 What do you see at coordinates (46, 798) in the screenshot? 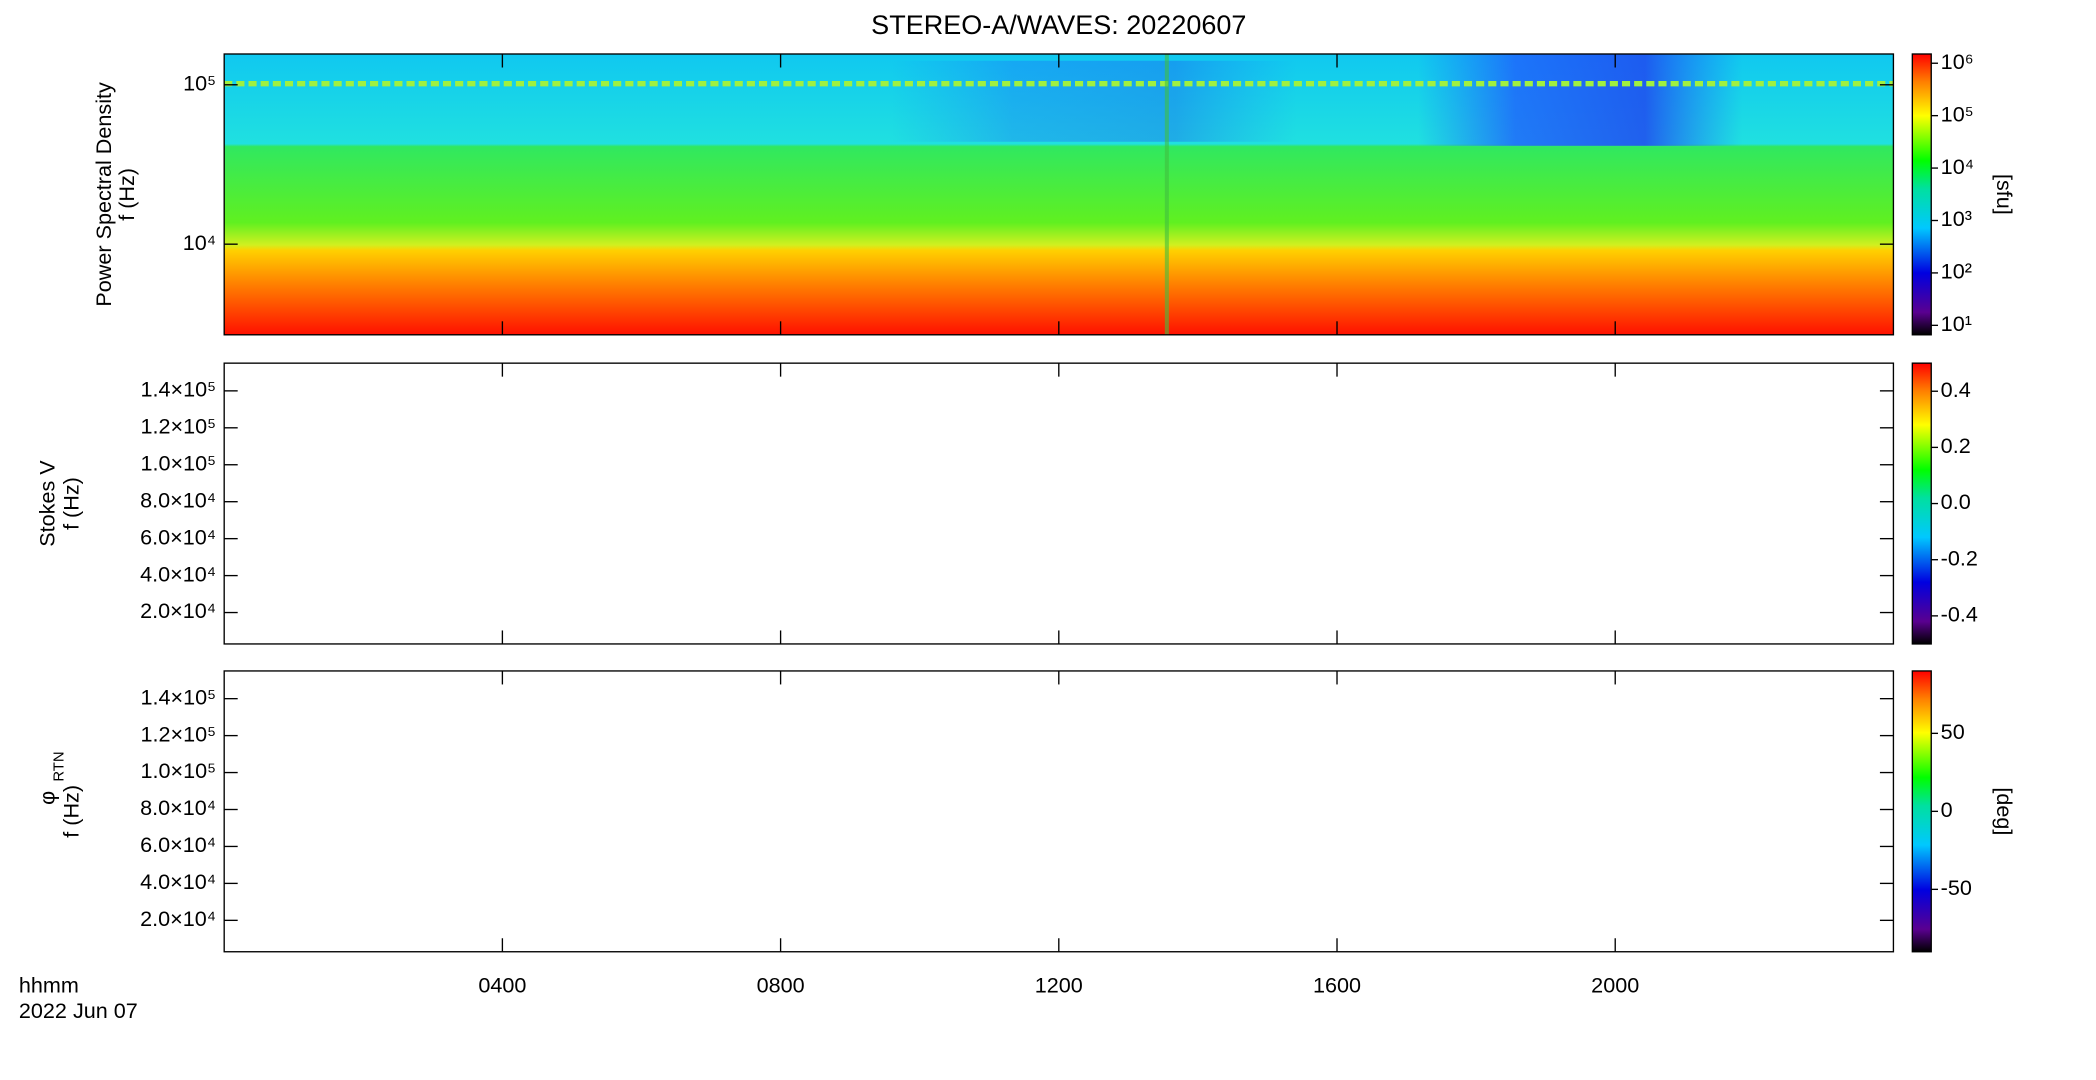
I see `y-axis-label-symbol: φ` at bounding box center [46, 798].